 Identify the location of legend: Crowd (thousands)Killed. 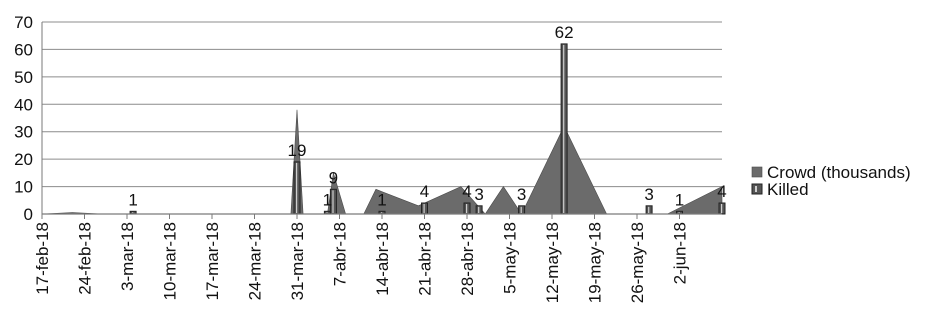
(831, 181).